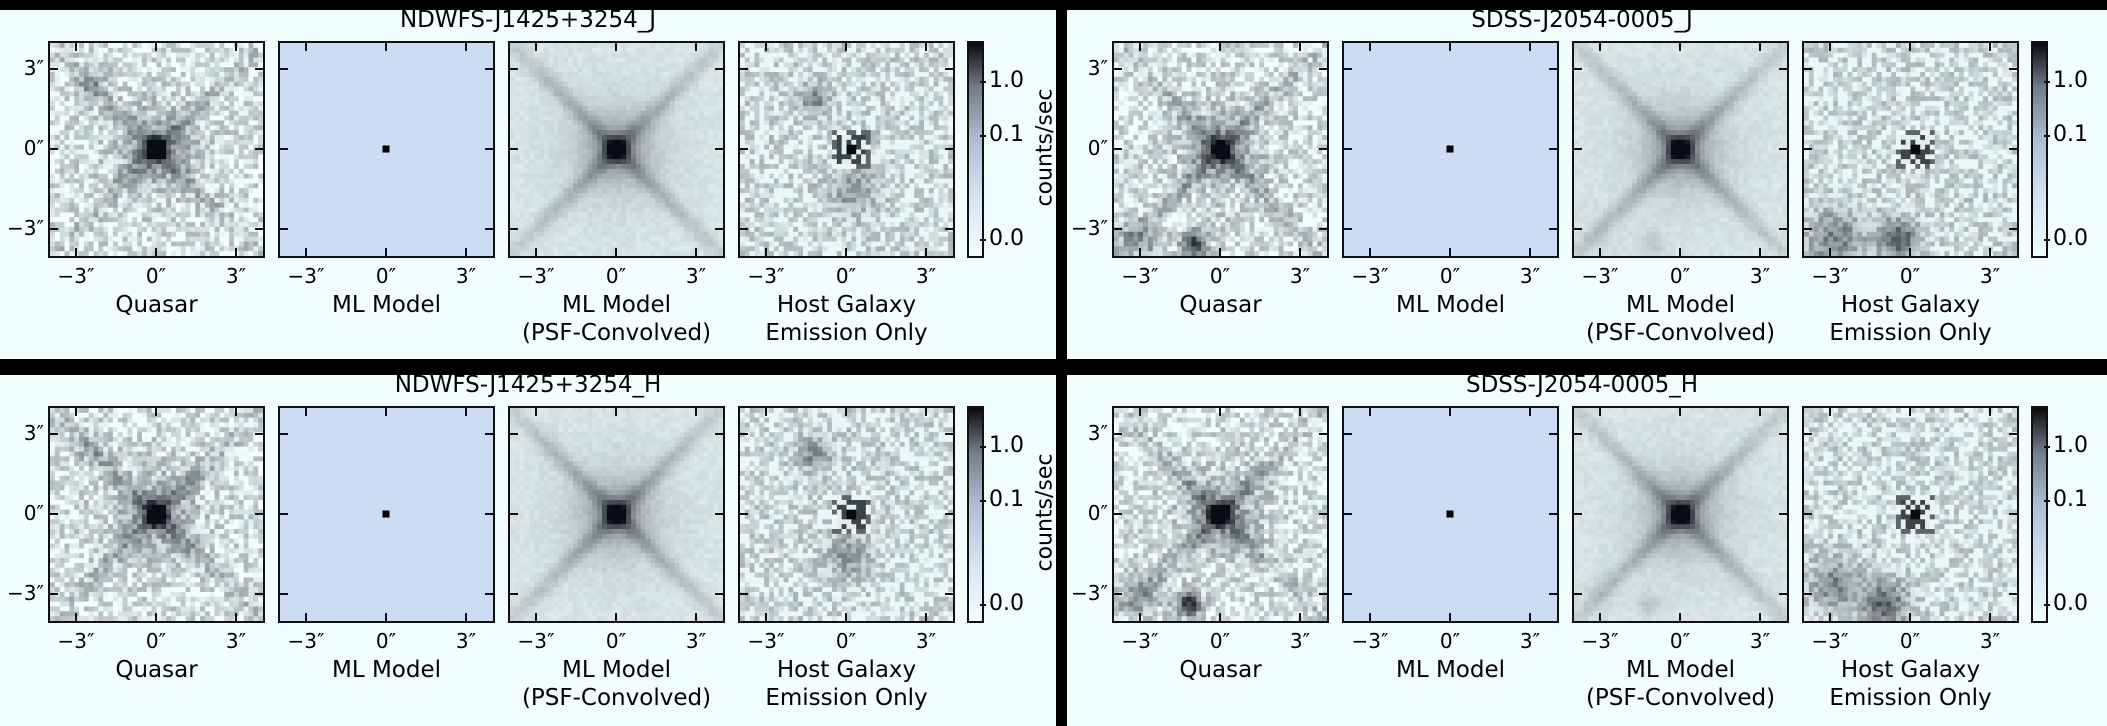  Describe the element at coordinates (975, 149) in the screenshot. I see `colorbar` at that location.